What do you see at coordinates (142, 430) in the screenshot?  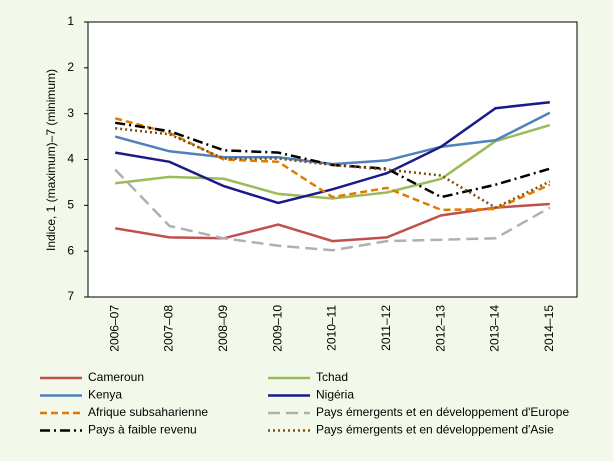 I see `legend-label: Pays à faible revenu` at bounding box center [142, 430].